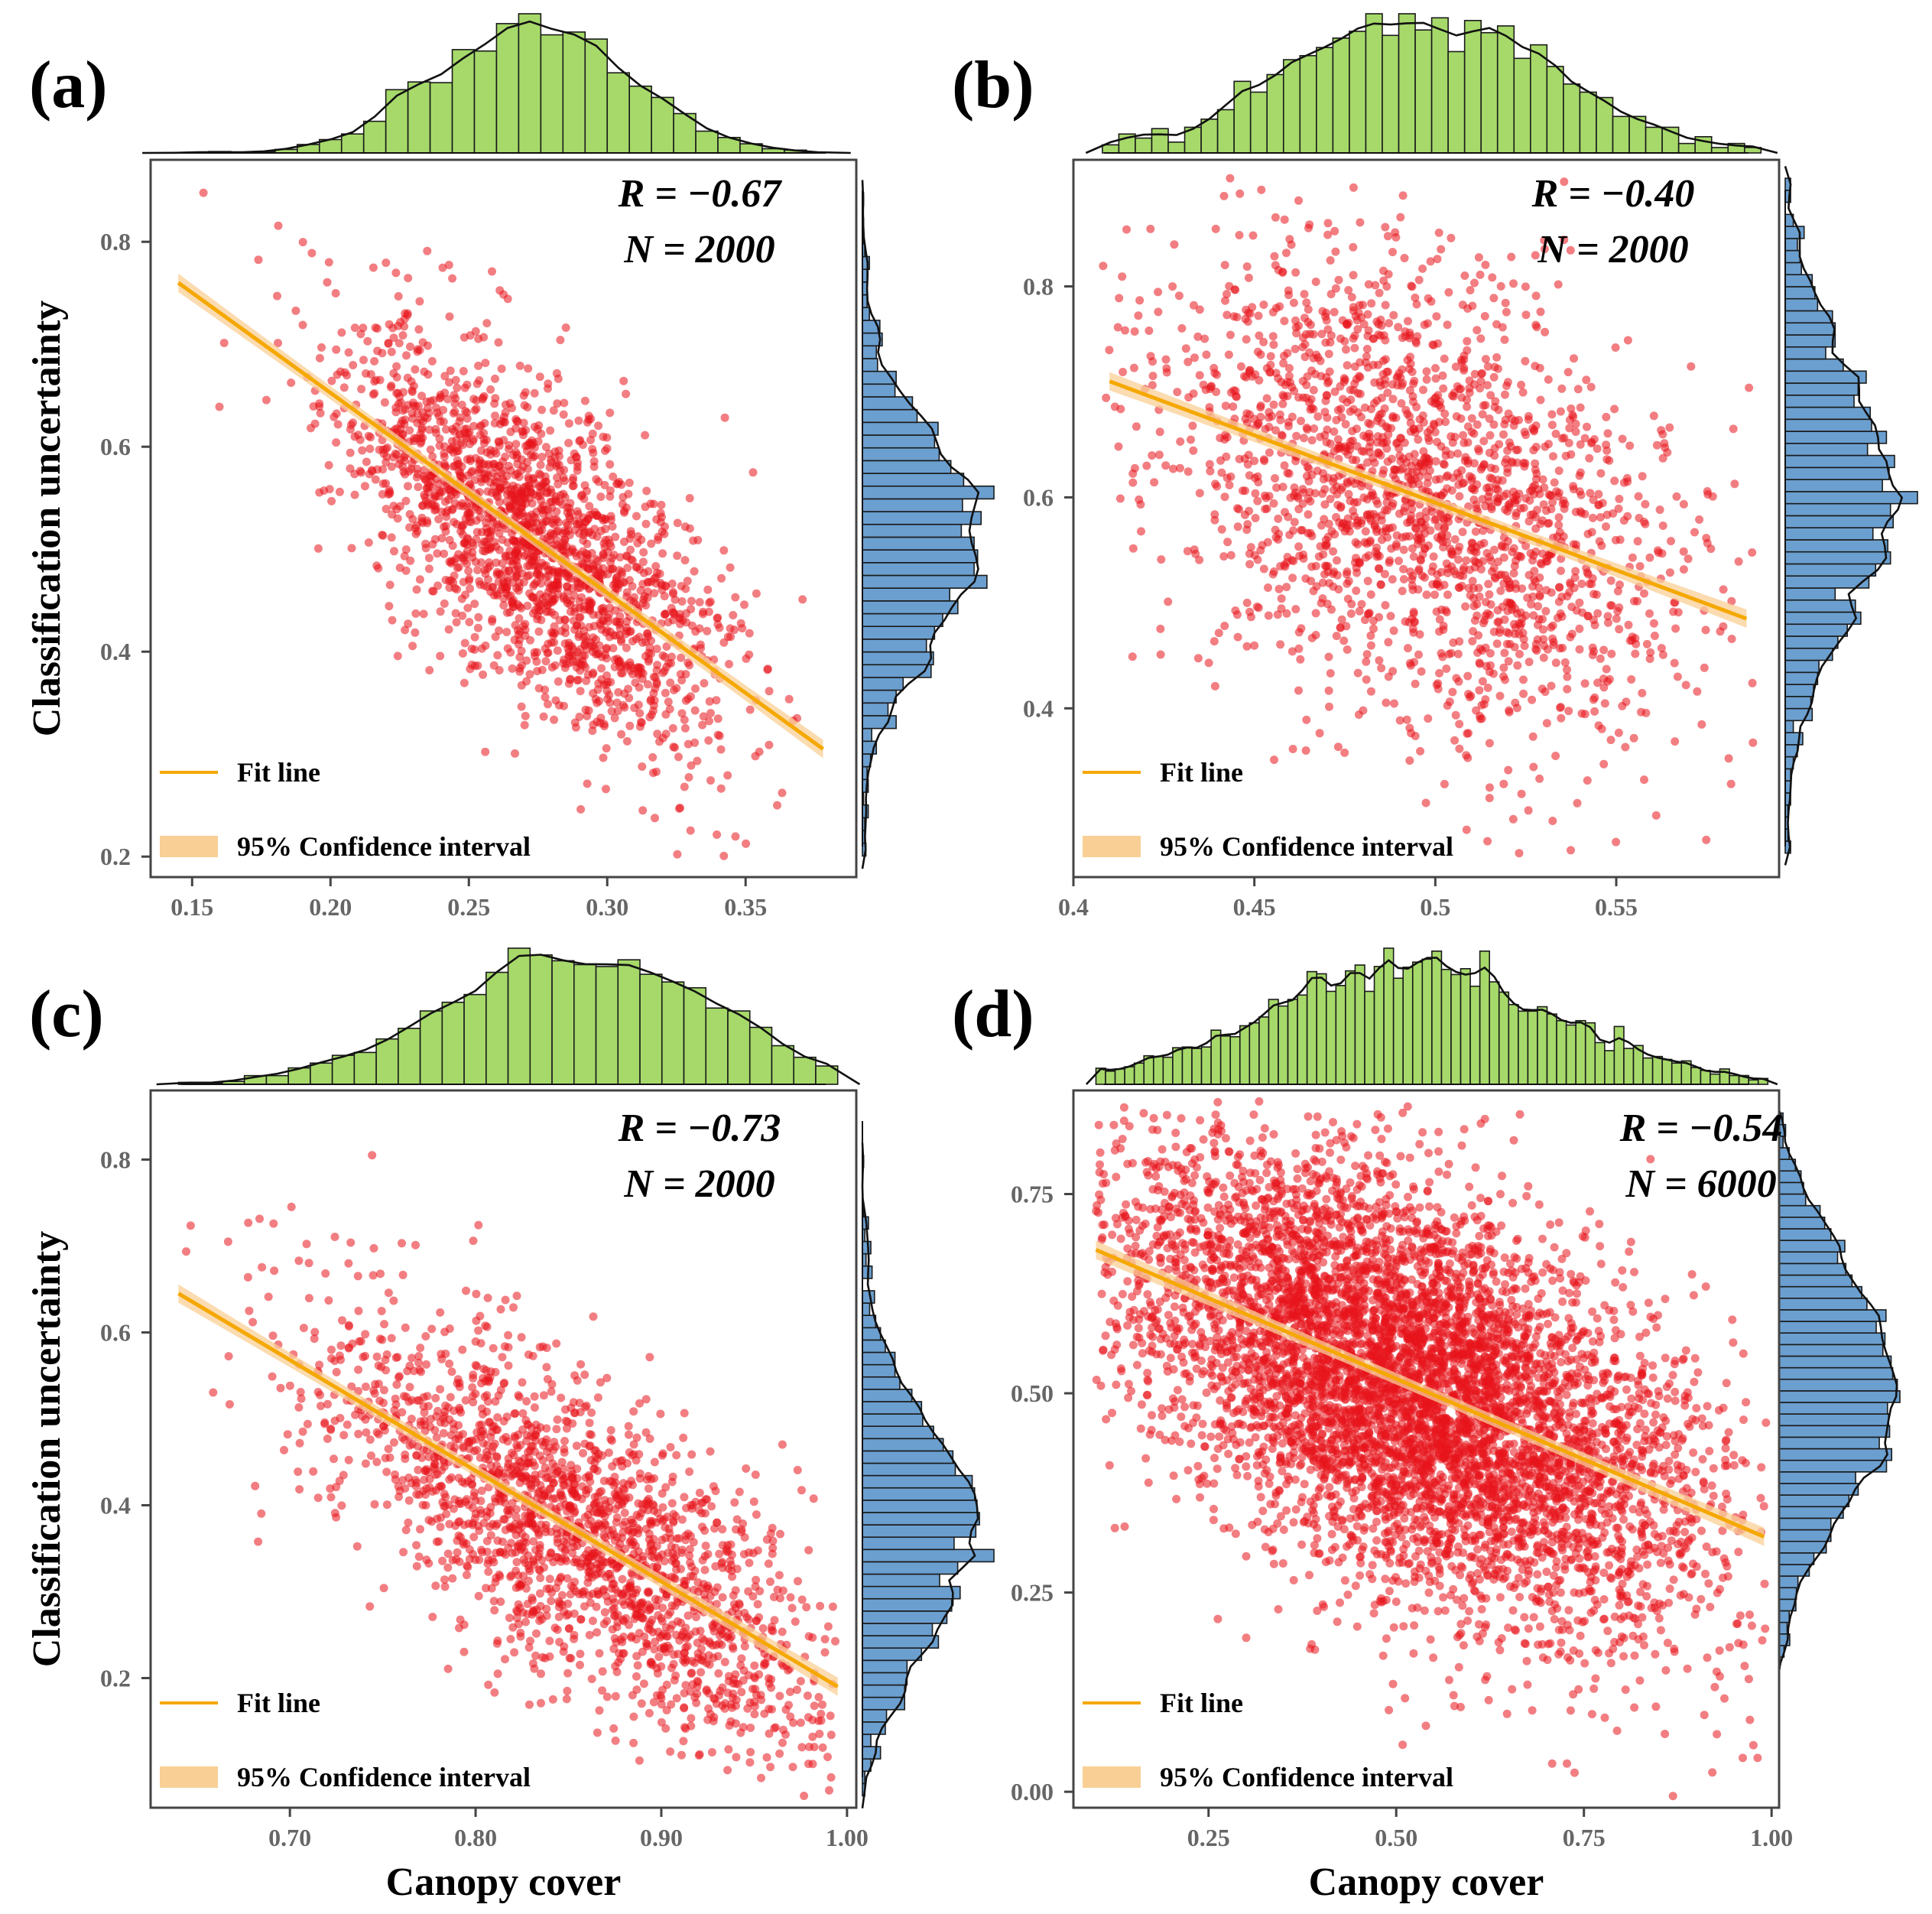  What do you see at coordinates (330, 907) in the screenshot?
I see `x-tick-label: 0.20` at bounding box center [330, 907].